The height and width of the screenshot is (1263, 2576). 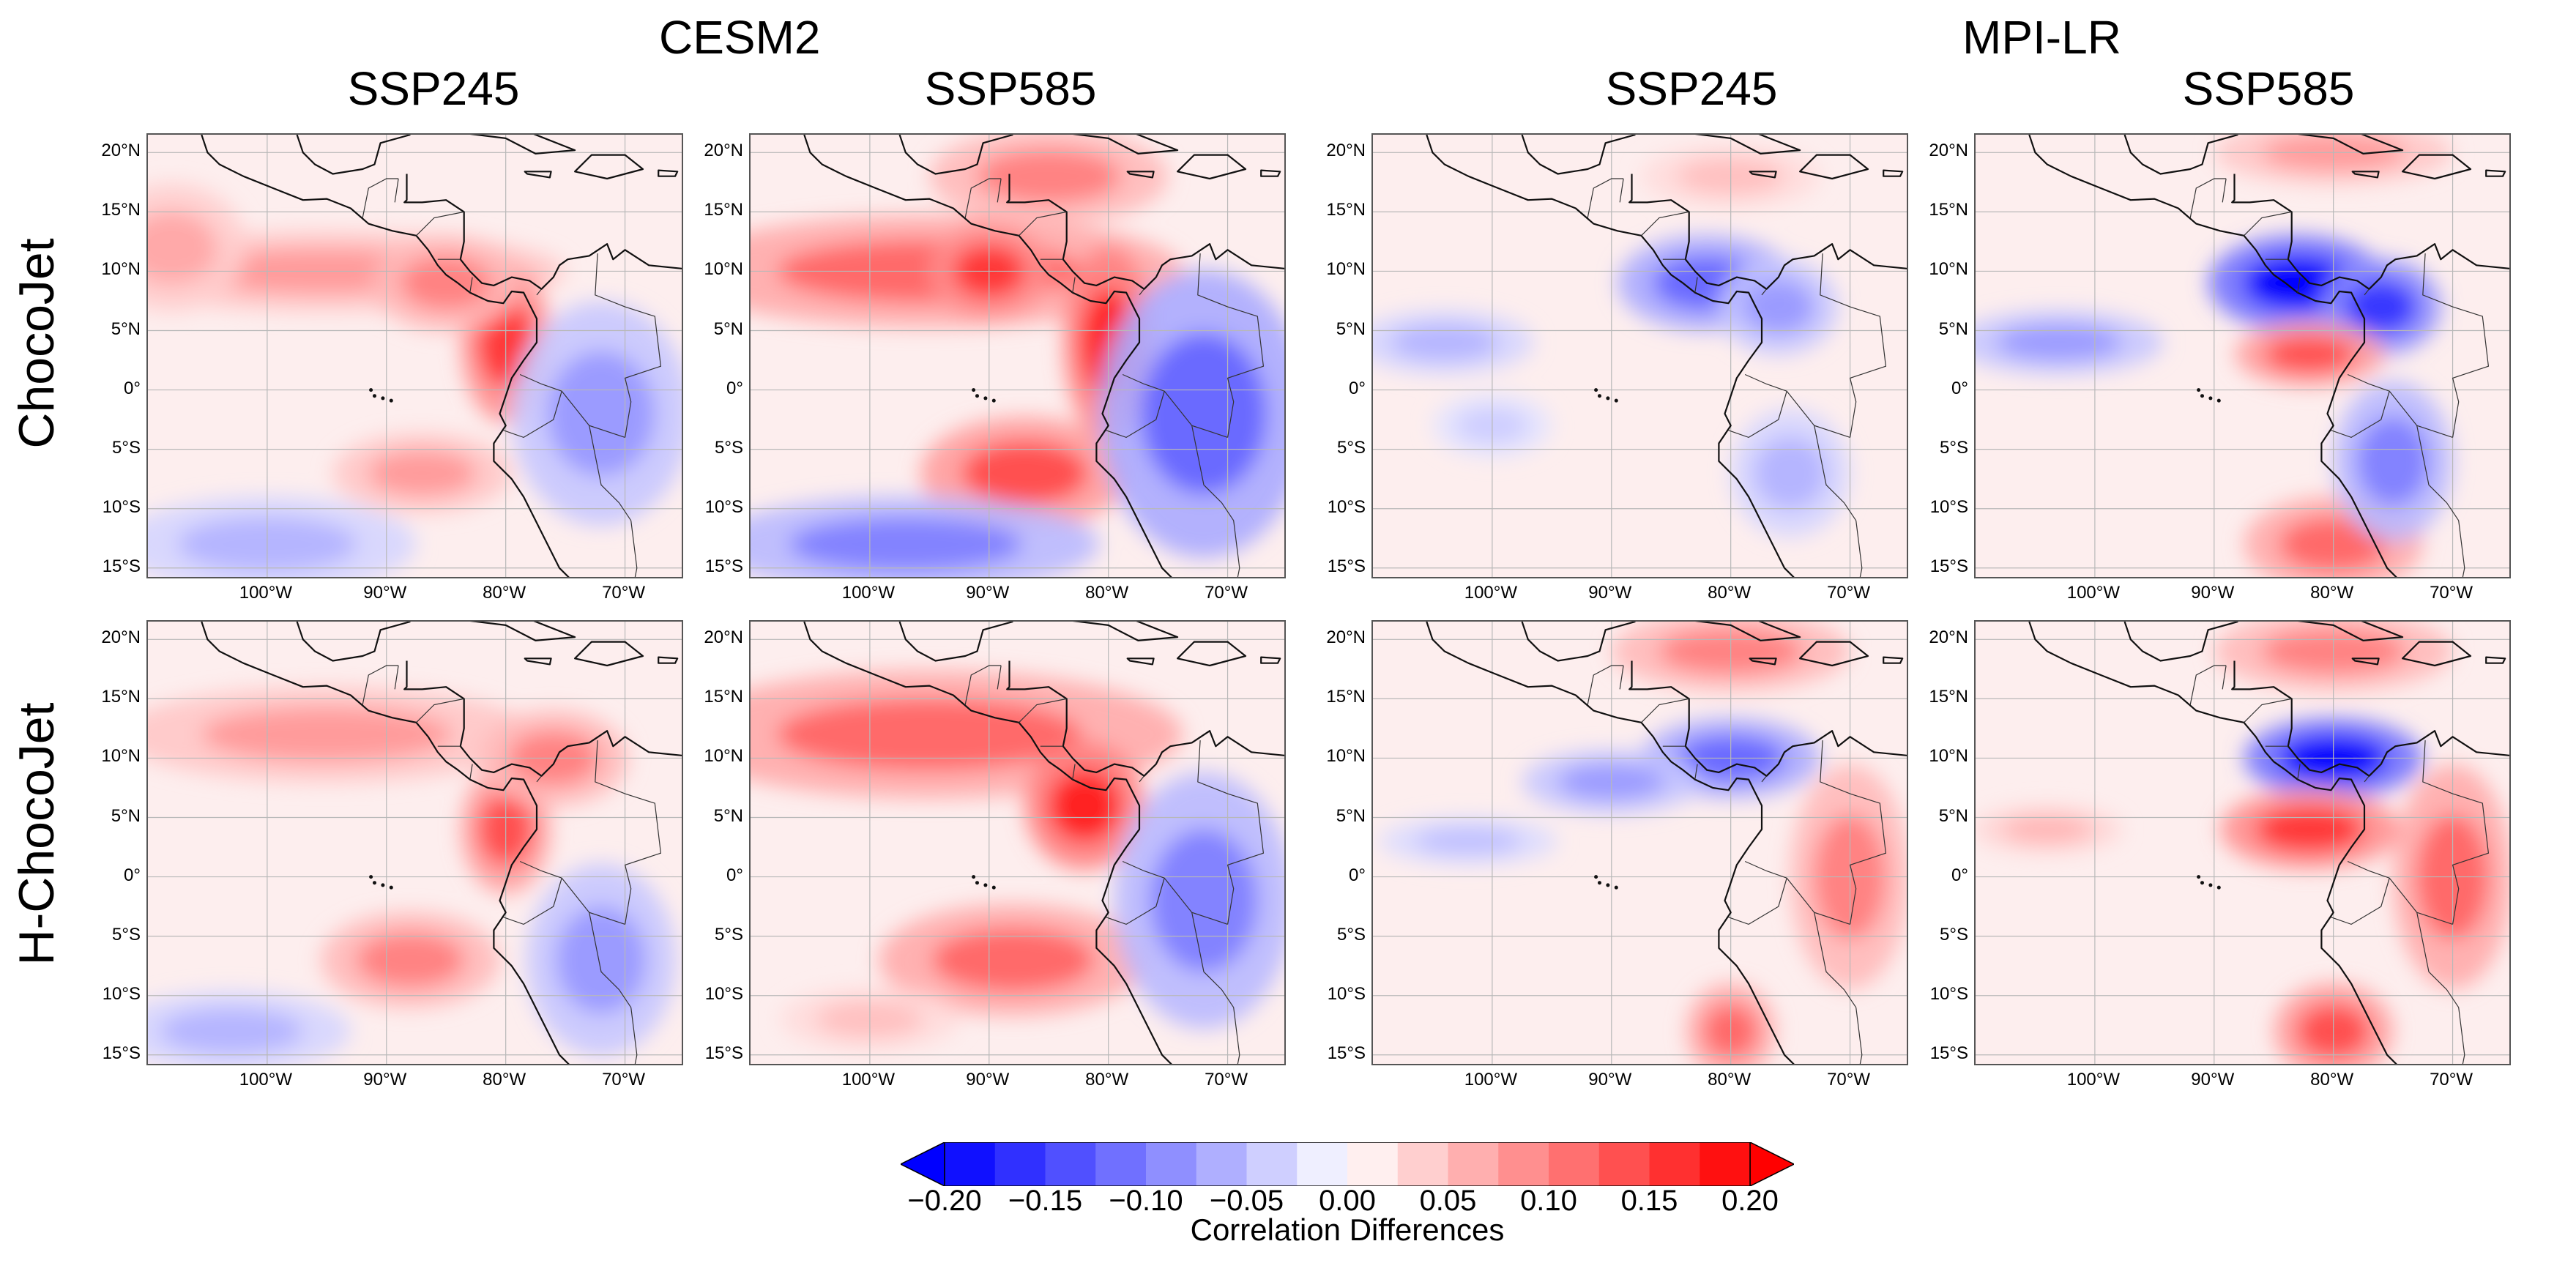 I want to click on map-panel-chocojet-cesm2-ssp585, so click(x=1017, y=355).